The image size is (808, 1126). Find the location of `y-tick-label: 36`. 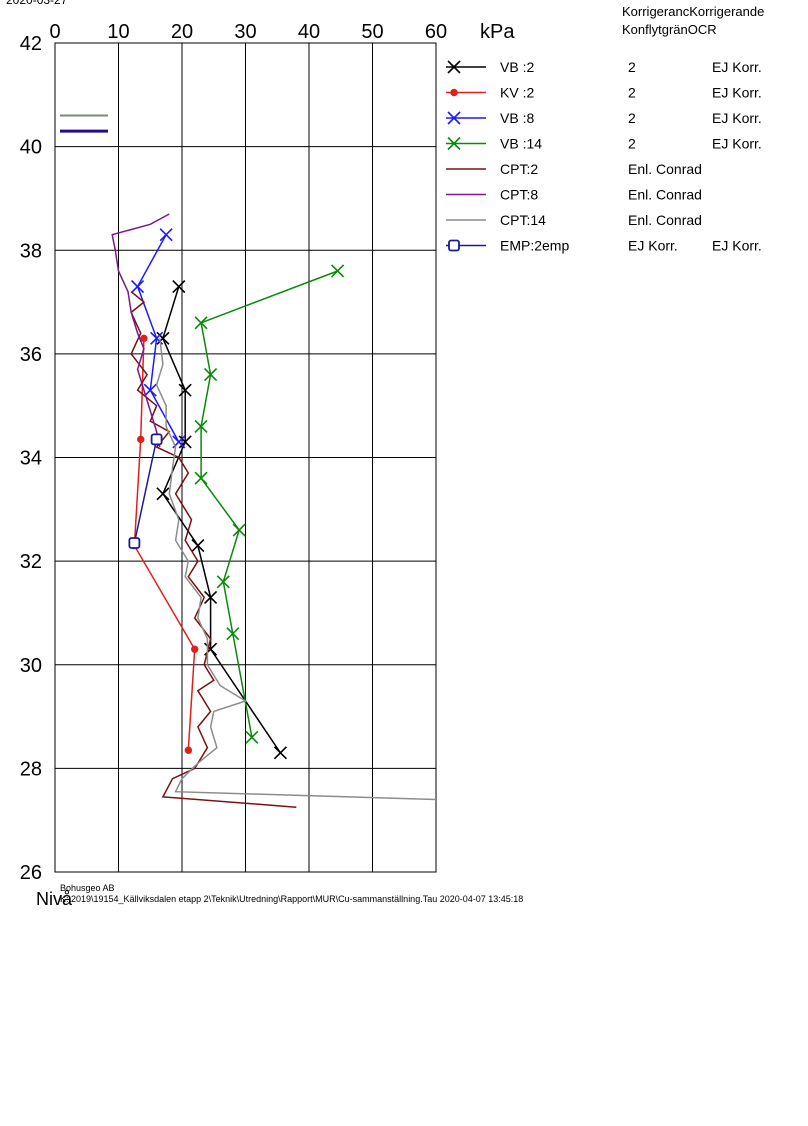

y-tick-label: 36 is located at coordinates (31, 355).